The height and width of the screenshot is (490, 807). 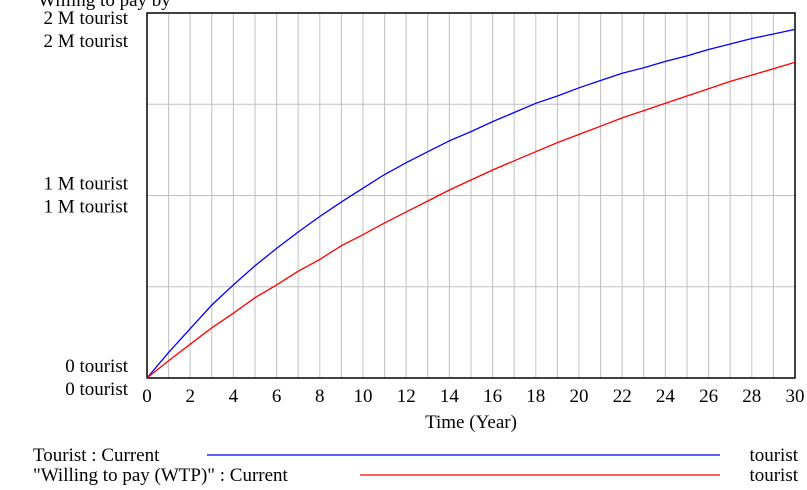 I want to click on x-tick-label: 0, so click(x=147, y=396).